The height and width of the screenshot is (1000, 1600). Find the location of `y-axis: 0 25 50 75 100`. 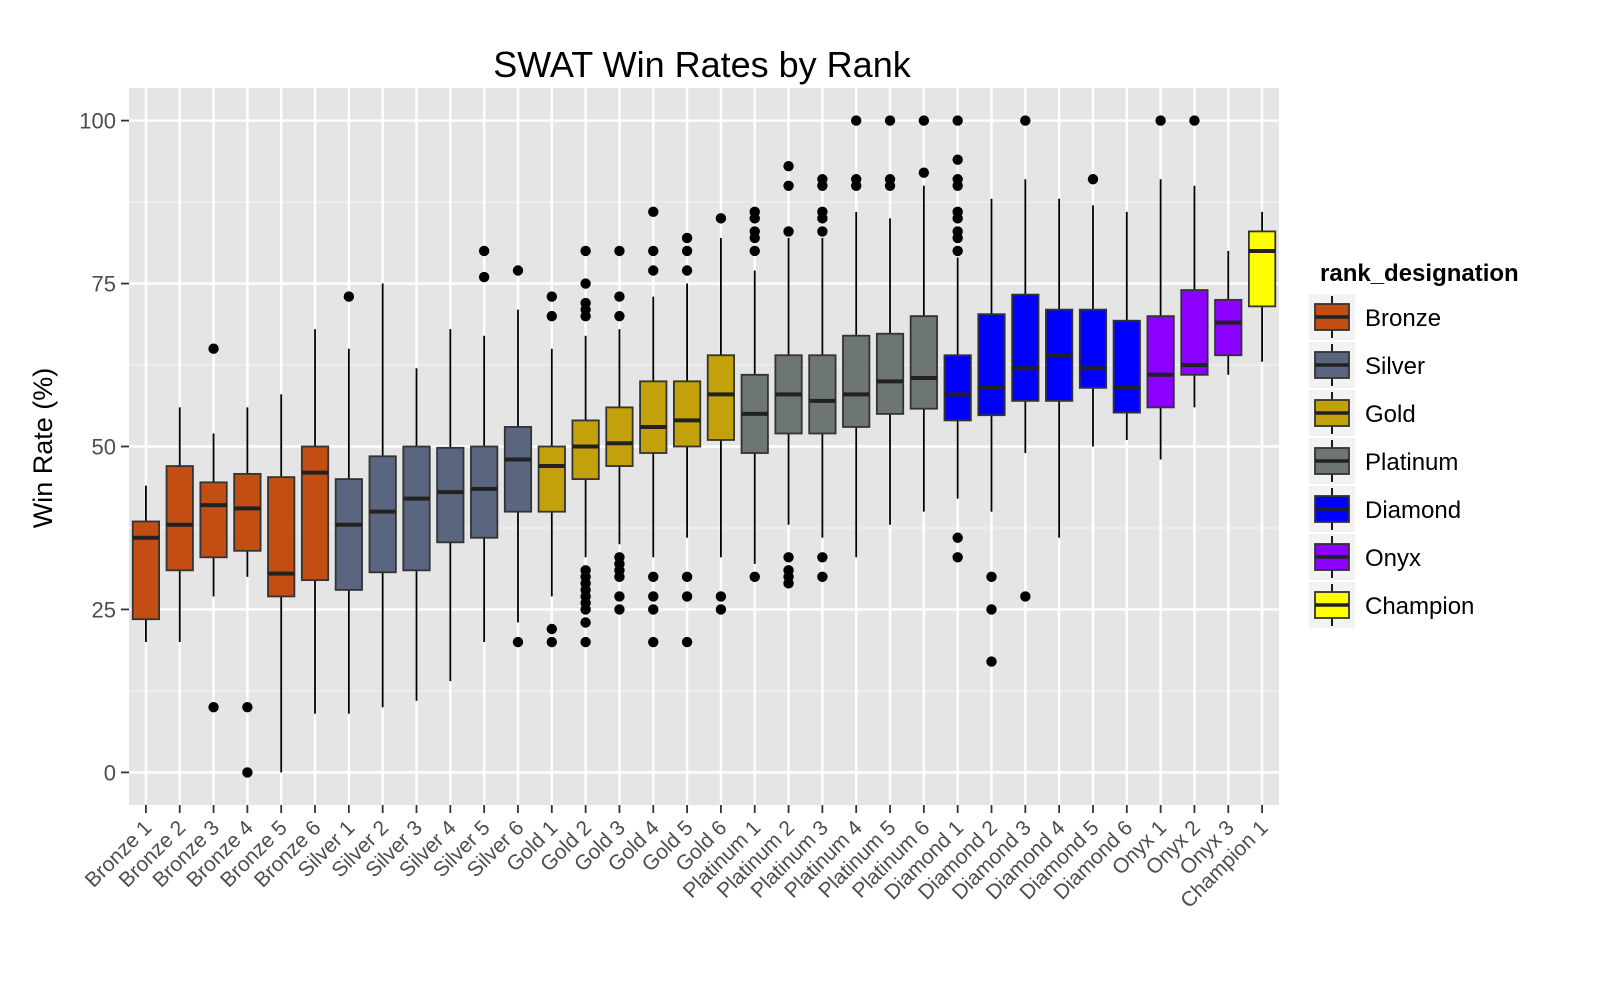

y-axis: 0 25 50 75 100 is located at coordinates (104, 447).